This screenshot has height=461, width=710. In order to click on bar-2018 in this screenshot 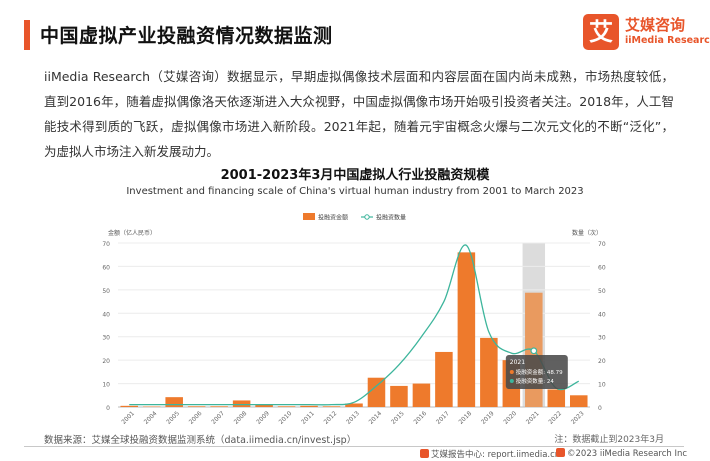, I will do `click(466, 329)`.